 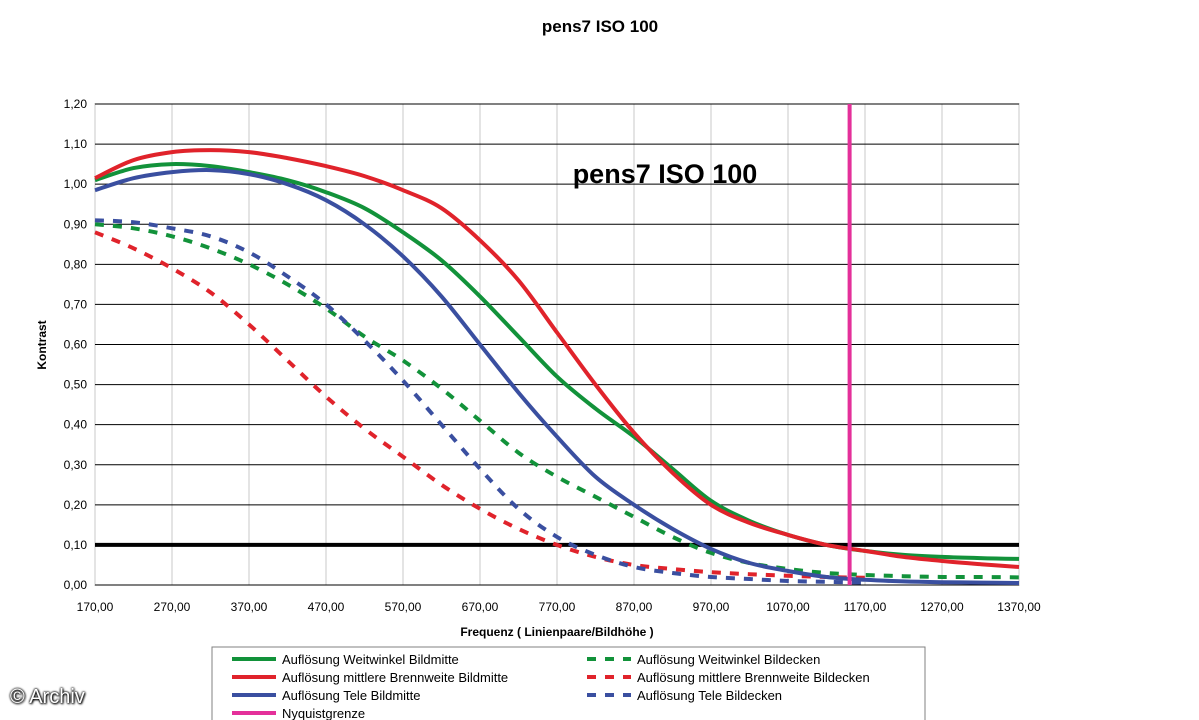 I want to click on x-tick-label: 970,00, so click(x=711, y=607).